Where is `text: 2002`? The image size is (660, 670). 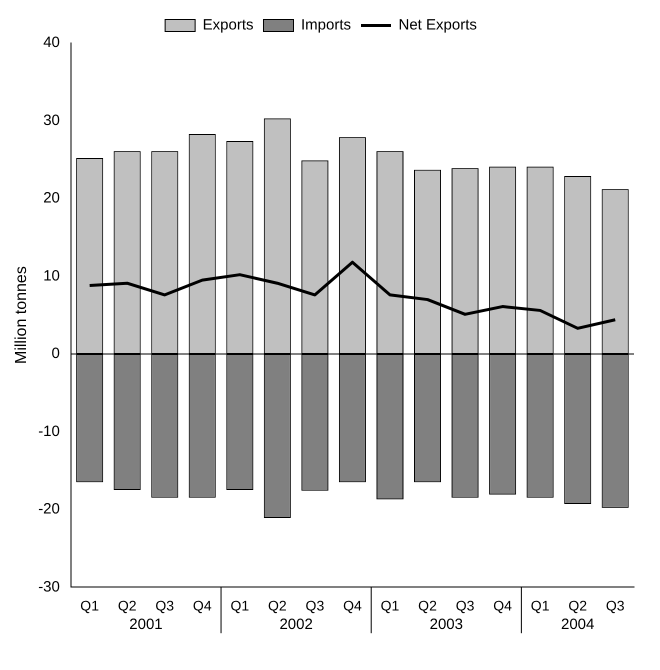 text: 2002 is located at coordinates (296, 624).